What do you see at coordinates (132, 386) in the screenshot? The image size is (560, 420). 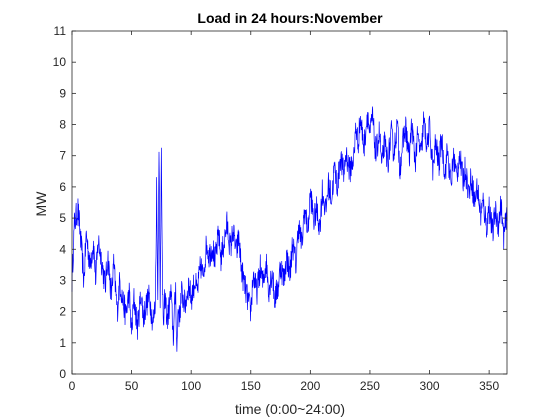 I see `x-tick-label: 50` at bounding box center [132, 386].